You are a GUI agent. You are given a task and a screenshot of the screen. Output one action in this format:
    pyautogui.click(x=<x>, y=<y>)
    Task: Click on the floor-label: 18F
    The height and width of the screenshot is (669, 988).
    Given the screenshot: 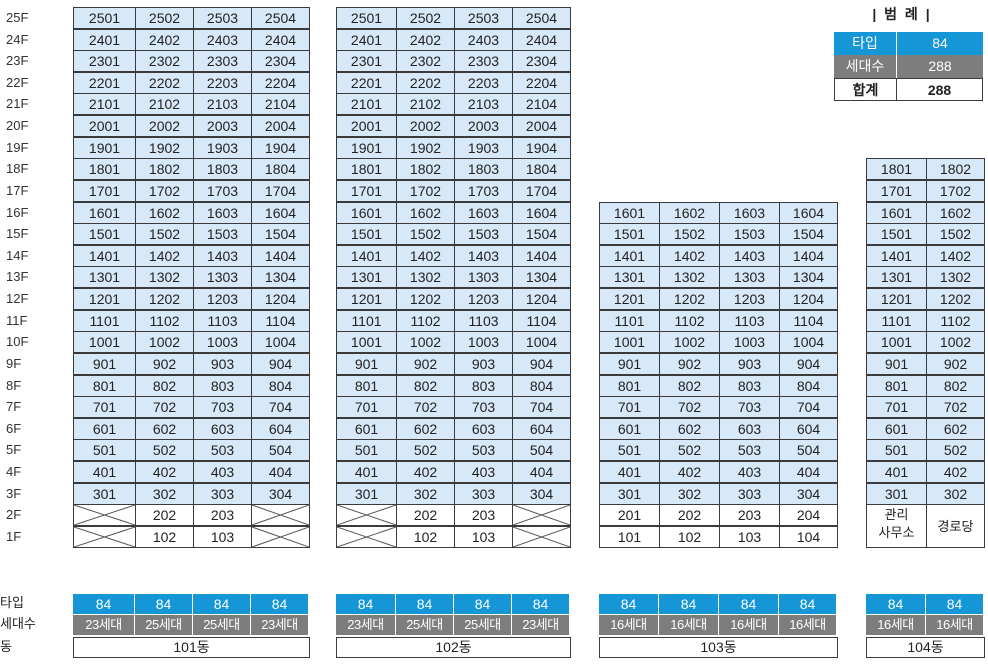 What is the action you would take?
    pyautogui.click(x=17, y=169)
    